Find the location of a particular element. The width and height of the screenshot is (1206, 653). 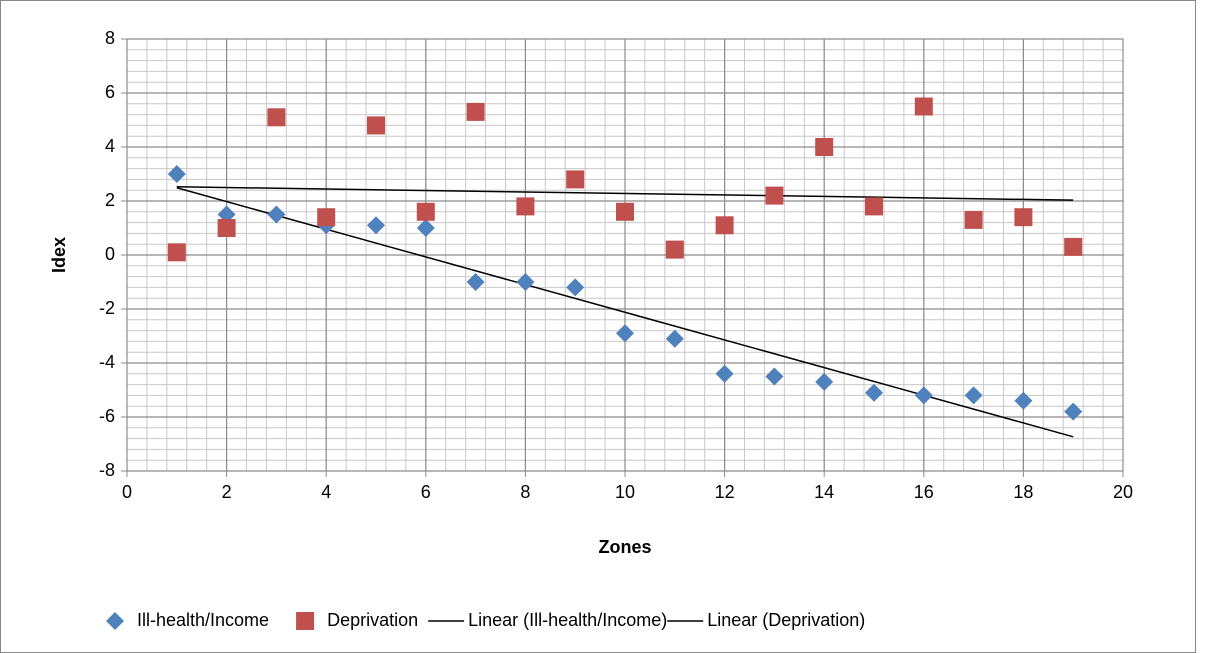

x-tick-label: 14 is located at coordinates (824, 492).